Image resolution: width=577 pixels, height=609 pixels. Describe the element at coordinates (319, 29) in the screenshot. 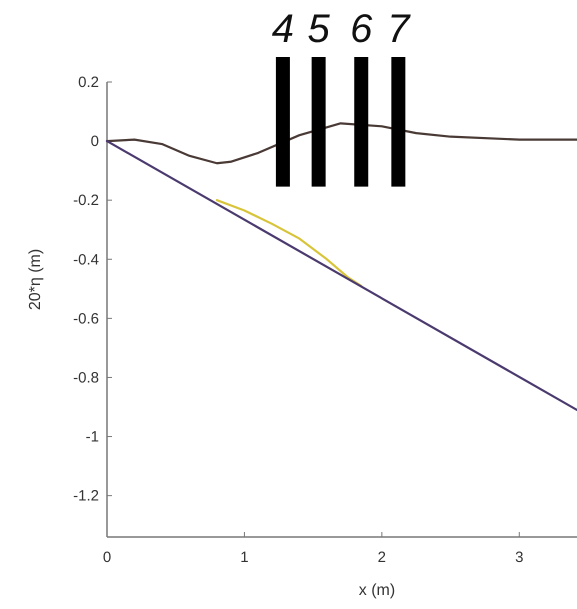

I see `text: 5` at that location.